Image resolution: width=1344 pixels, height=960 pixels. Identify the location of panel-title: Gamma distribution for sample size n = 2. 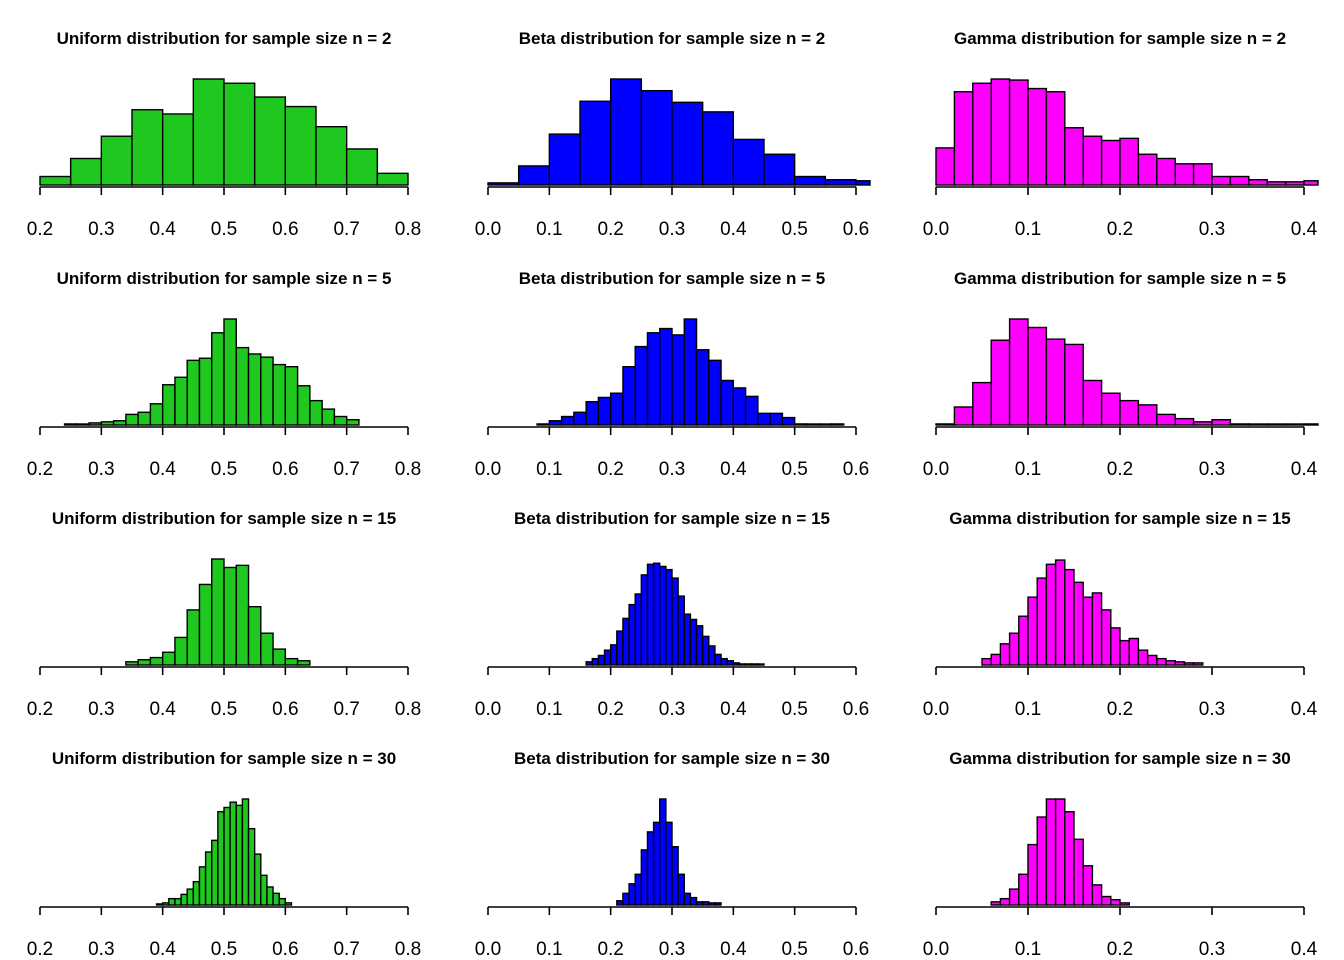
(1120, 38).